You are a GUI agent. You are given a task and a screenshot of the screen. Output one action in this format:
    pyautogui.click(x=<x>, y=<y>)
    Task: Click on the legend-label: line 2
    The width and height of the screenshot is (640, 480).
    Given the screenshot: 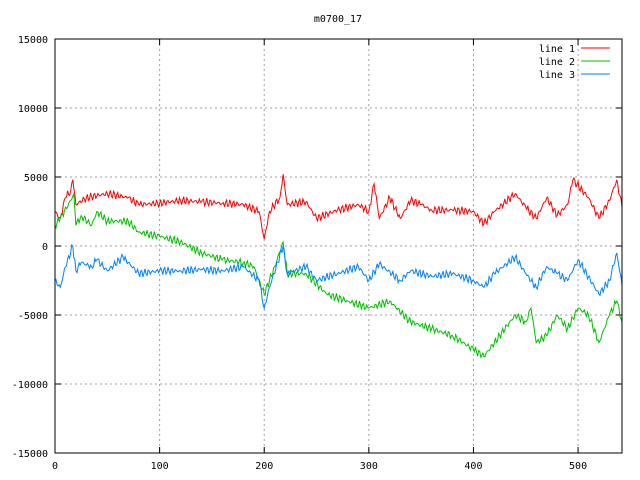 What is the action you would take?
    pyautogui.click(x=557, y=62)
    